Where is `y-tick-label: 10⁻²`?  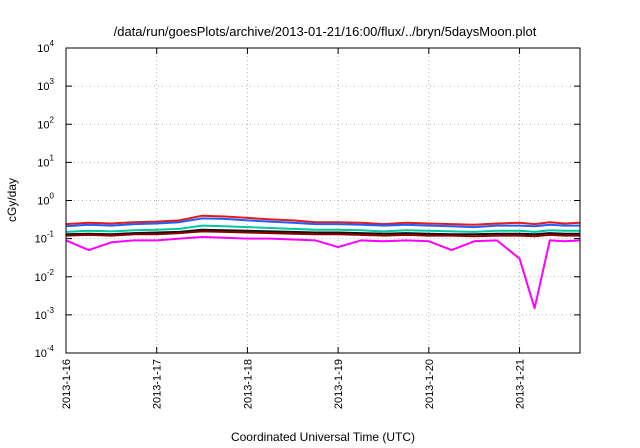 y-tick-label: 10⁻² is located at coordinates (45, 276).